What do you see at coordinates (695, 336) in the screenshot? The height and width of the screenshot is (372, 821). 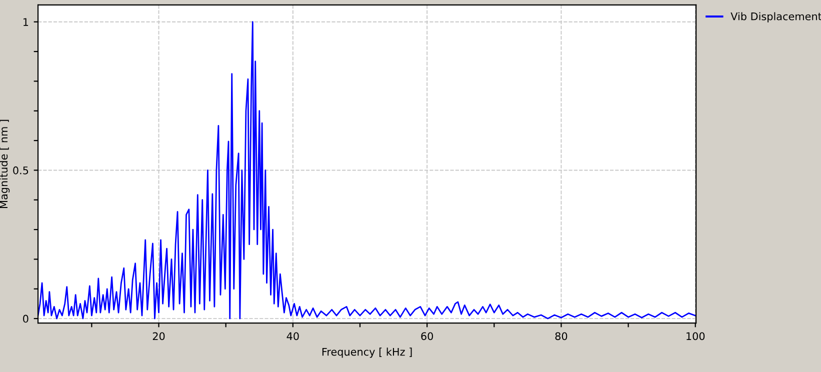 I see `x-tick-label: 100` at bounding box center [695, 336].